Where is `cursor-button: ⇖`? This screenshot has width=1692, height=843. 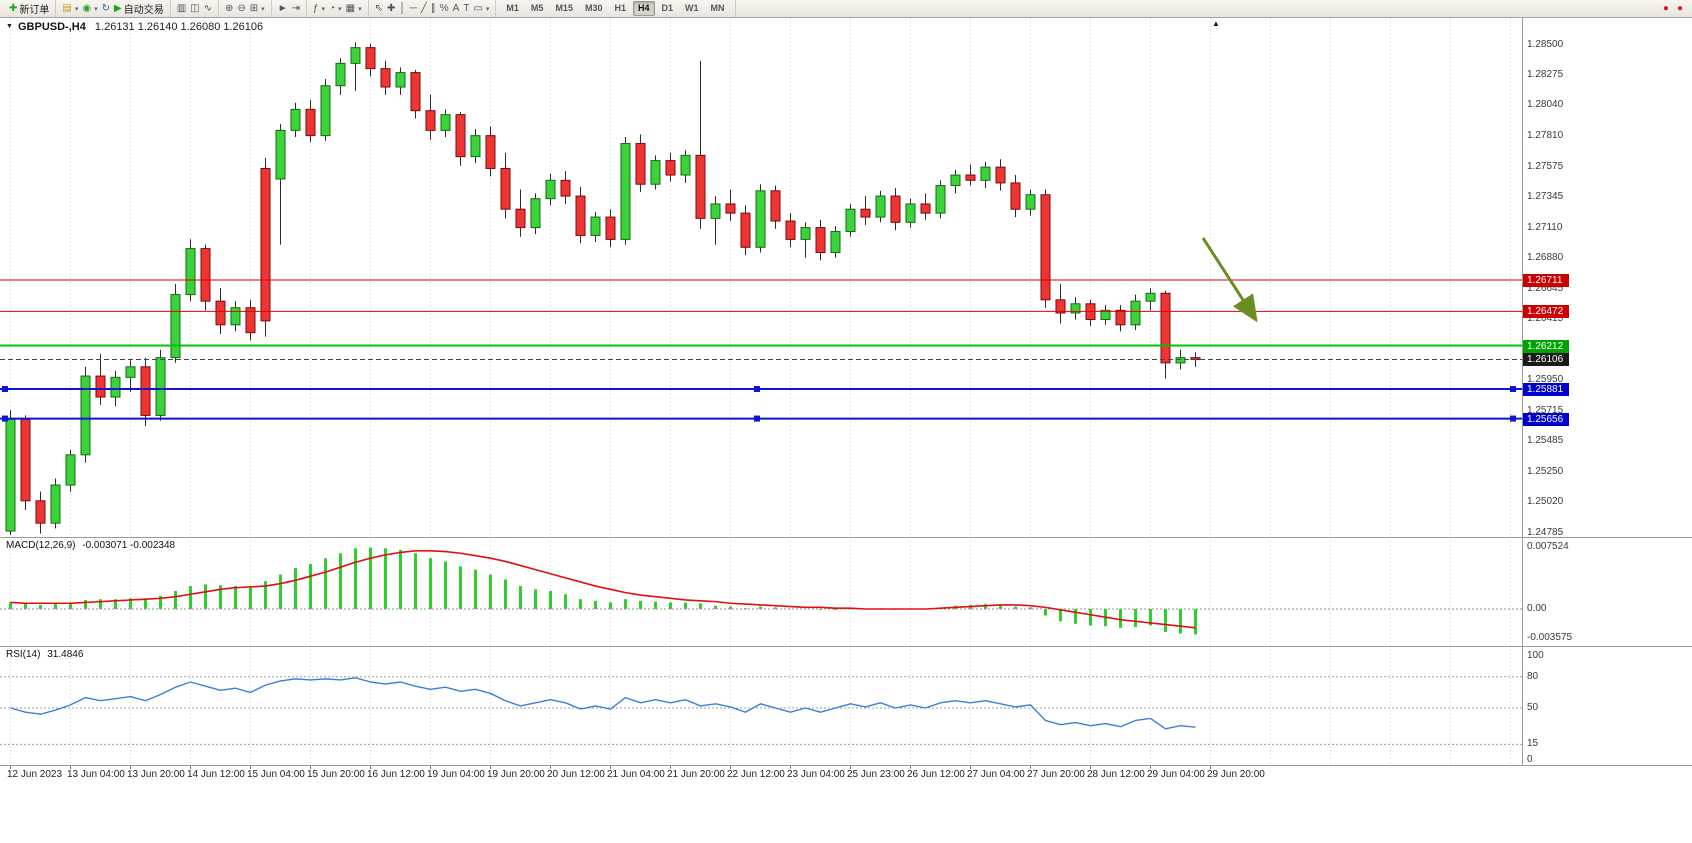
cursor-button: ⇖ is located at coordinates (379, 8).